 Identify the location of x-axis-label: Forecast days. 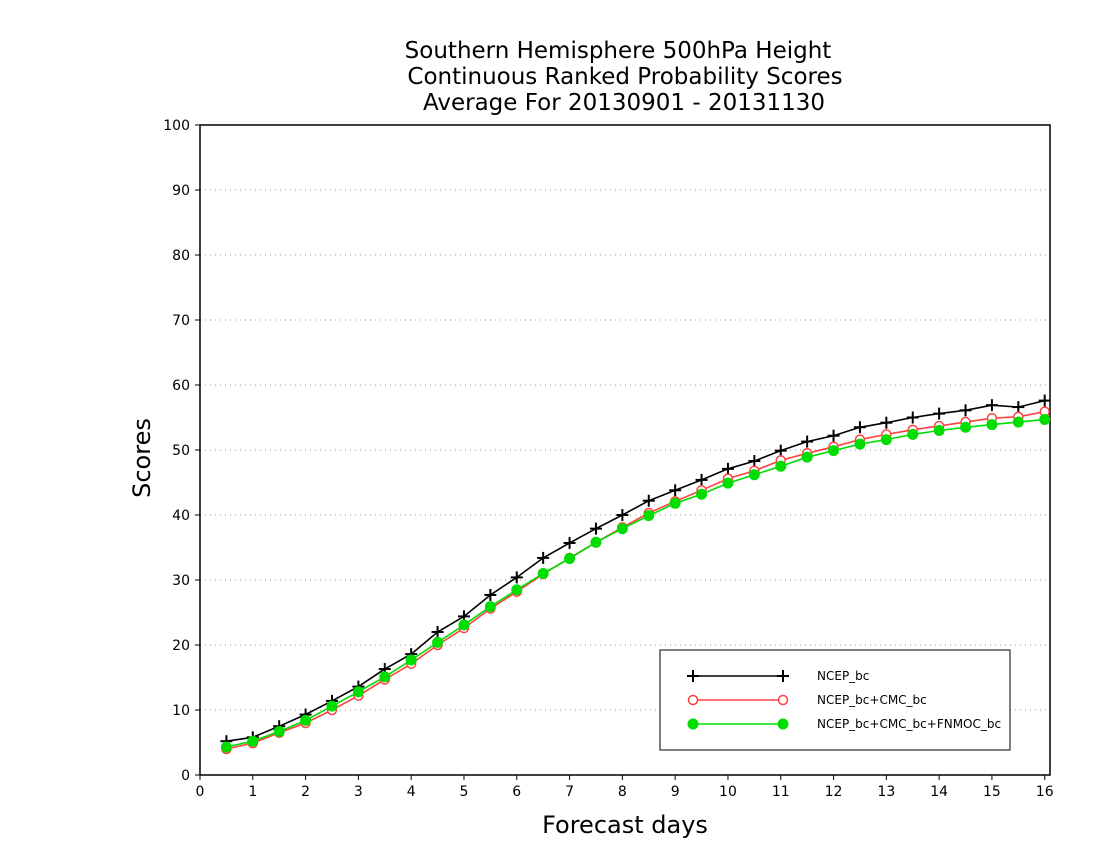
(625, 825).